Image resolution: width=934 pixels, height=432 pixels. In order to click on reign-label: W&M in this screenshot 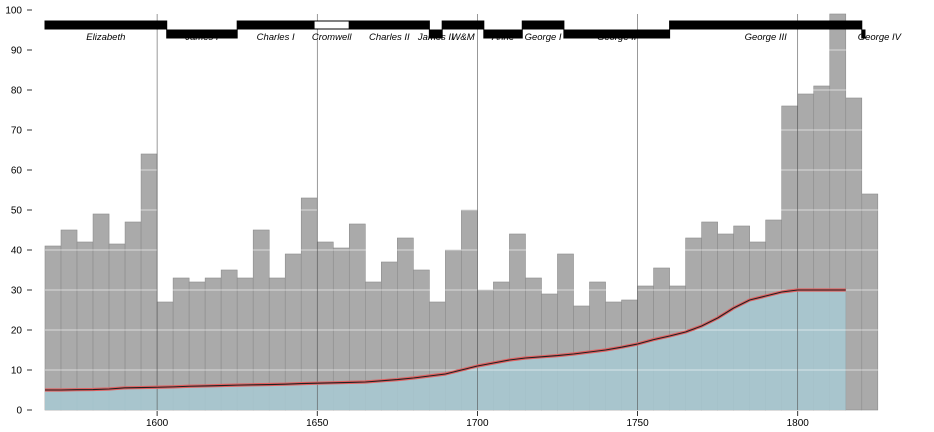, I will do `click(462, 37)`.